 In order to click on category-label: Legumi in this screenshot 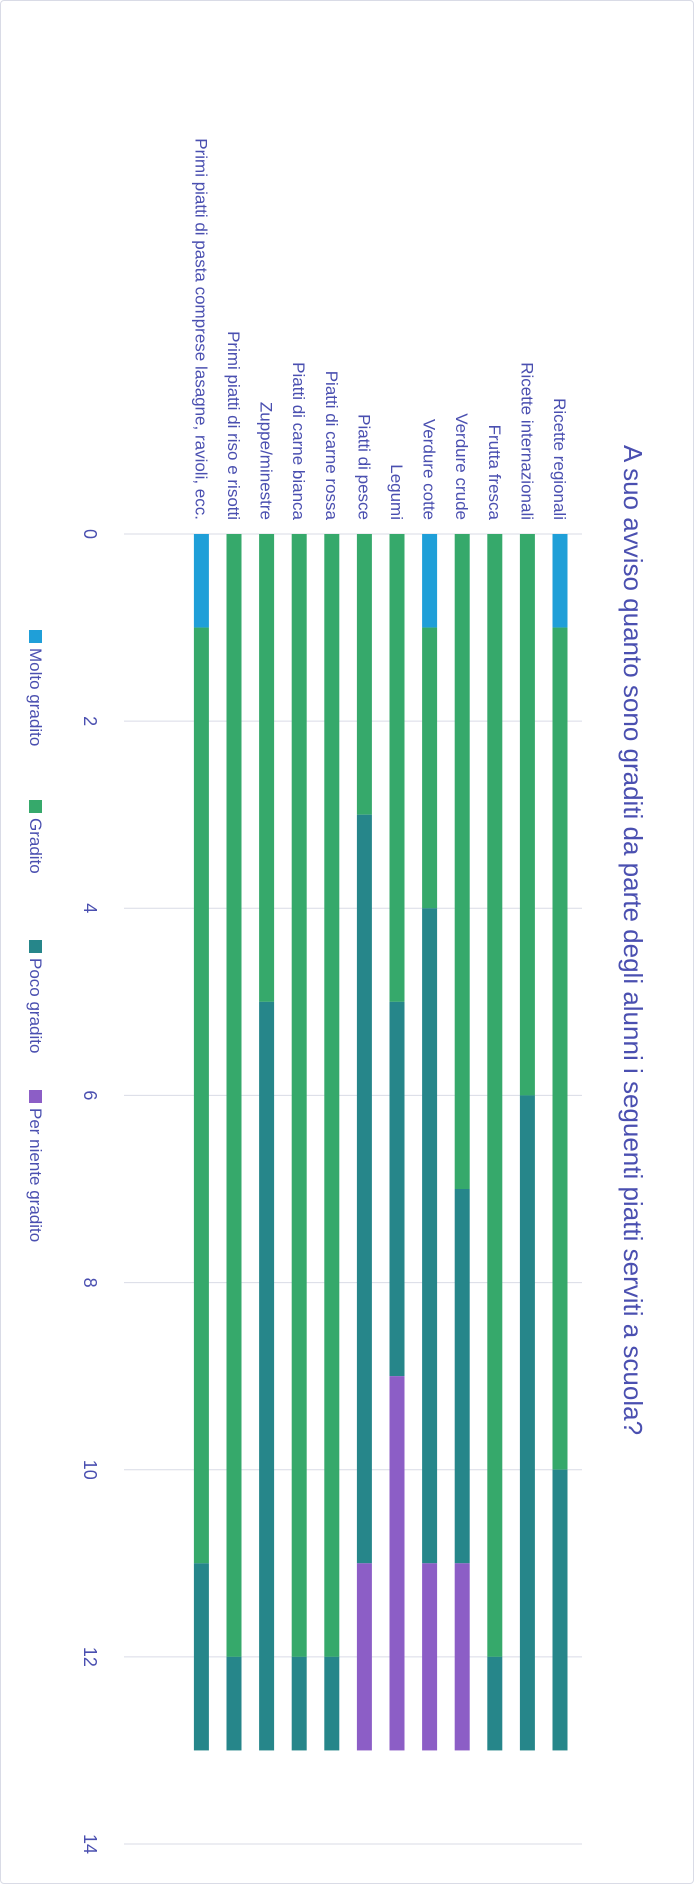, I will do `click(396, 492)`.